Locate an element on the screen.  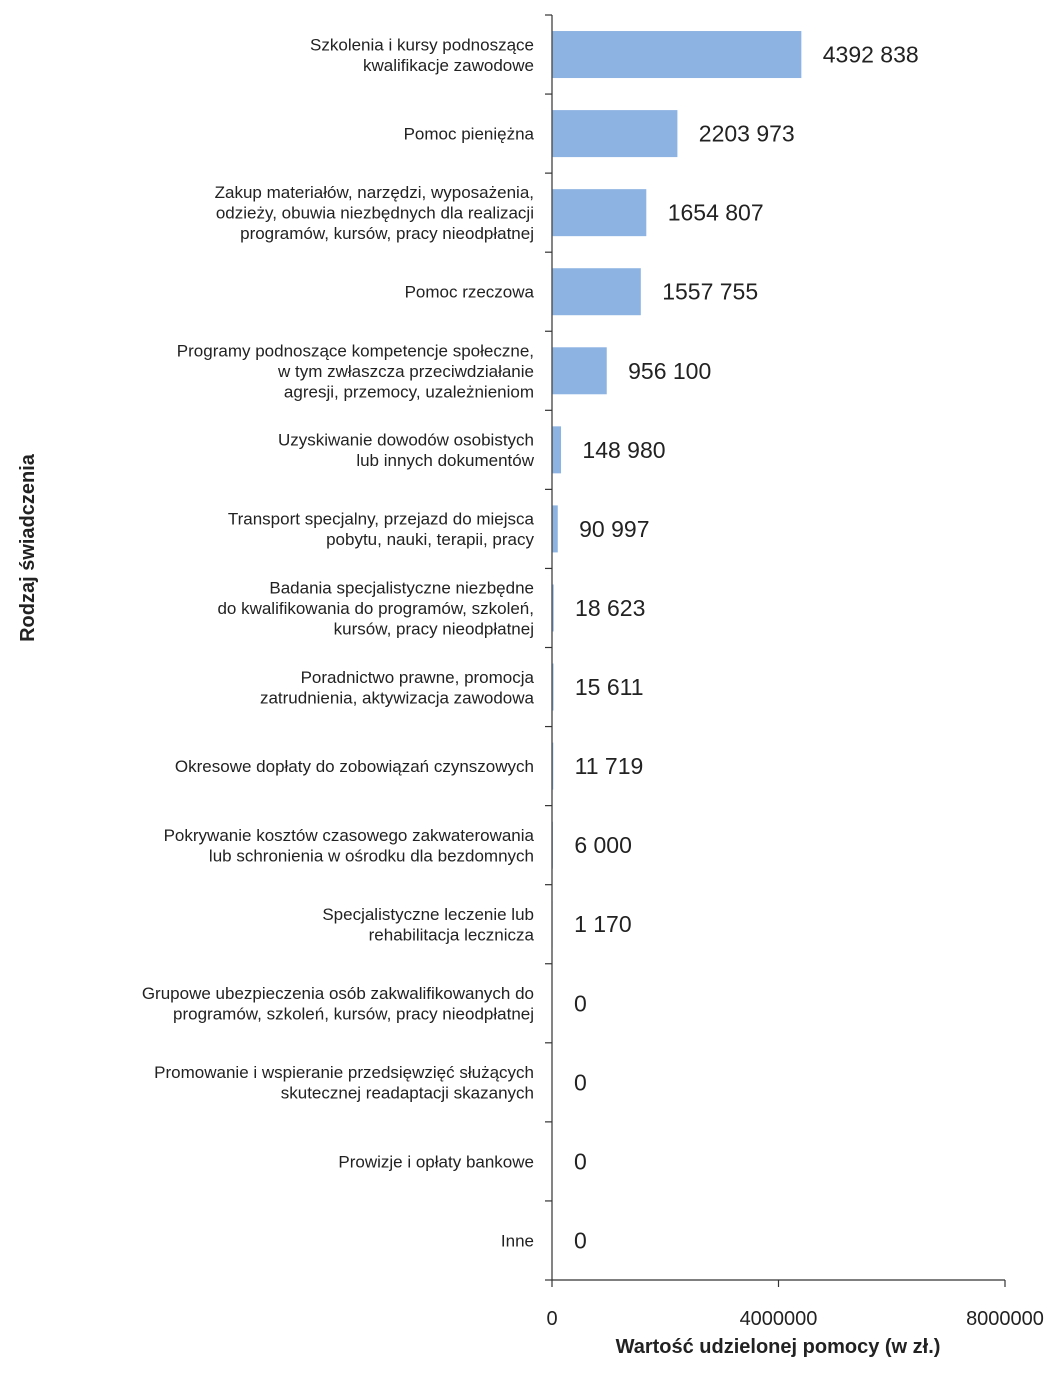
category-label: Pomoc rzeczowa is located at coordinates (470, 292).